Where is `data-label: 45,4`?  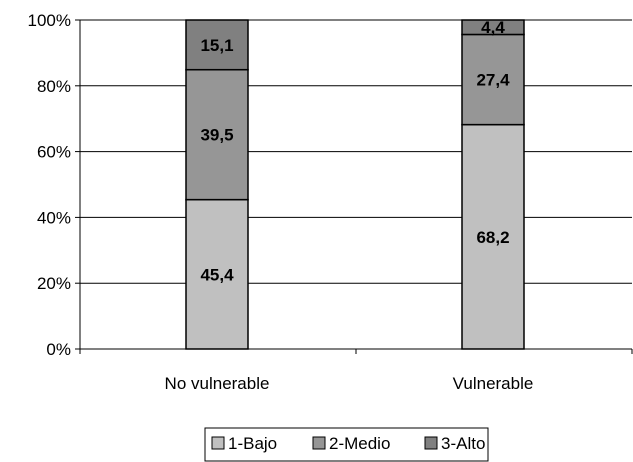 data-label: 45,4 is located at coordinates (217, 274).